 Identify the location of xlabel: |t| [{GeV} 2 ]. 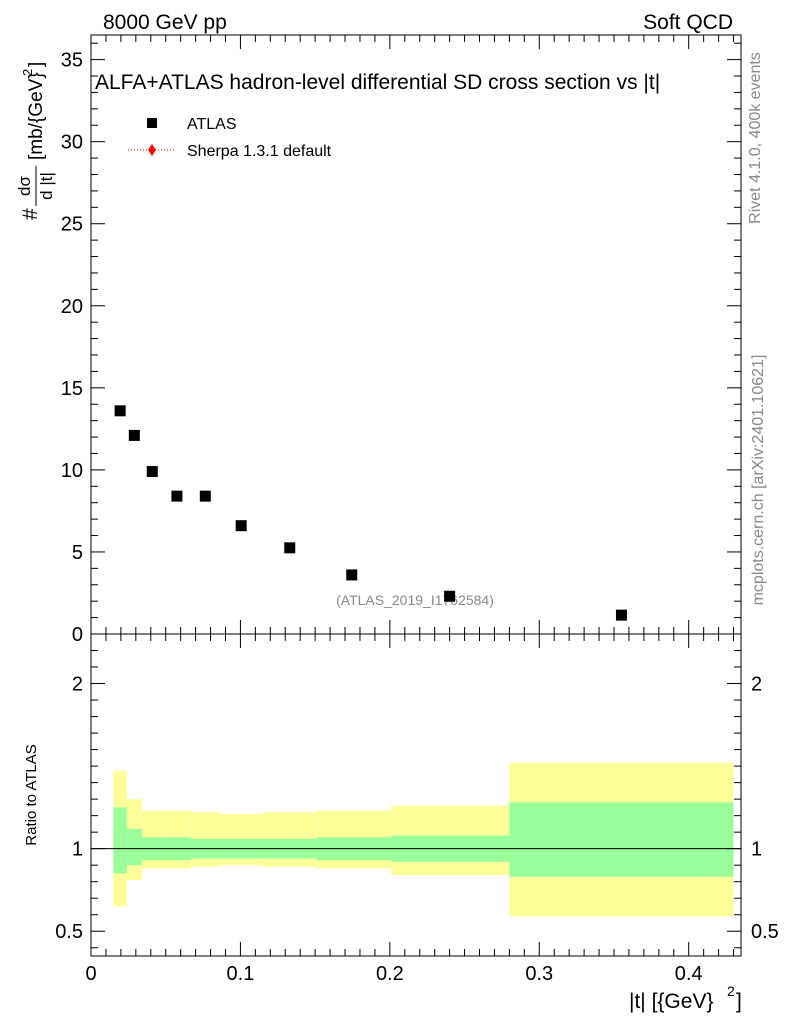
(685, 998).